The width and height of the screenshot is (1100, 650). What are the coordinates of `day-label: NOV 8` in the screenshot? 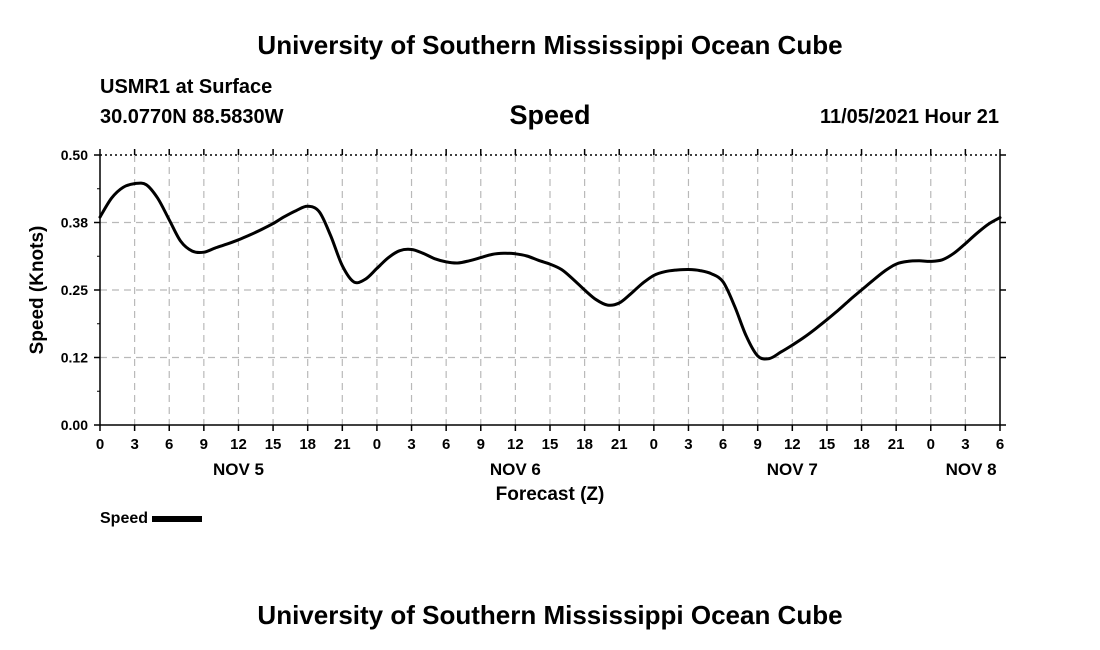 It's located at (971, 469).